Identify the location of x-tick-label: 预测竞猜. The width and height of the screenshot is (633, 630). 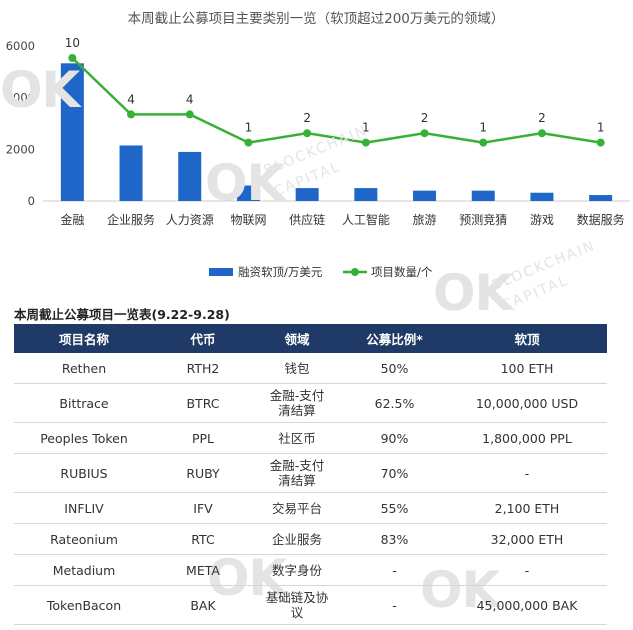
(483, 220).